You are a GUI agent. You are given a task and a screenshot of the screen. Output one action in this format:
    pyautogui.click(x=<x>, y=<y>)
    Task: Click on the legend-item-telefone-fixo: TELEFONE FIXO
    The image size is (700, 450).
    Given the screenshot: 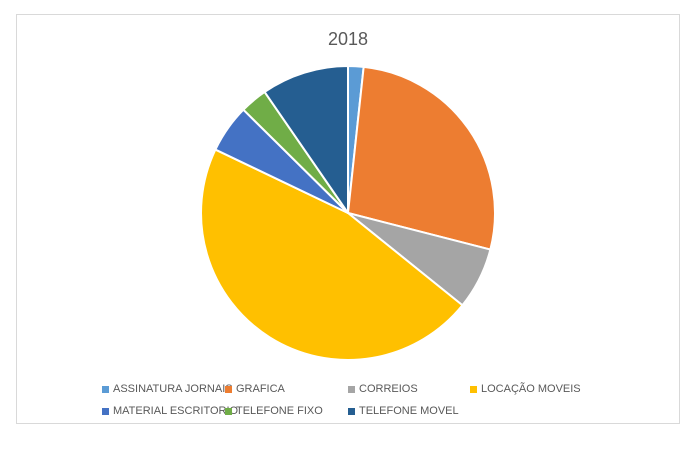 What is the action you would take?
    pyautogui.click(x=286, y=411)
    